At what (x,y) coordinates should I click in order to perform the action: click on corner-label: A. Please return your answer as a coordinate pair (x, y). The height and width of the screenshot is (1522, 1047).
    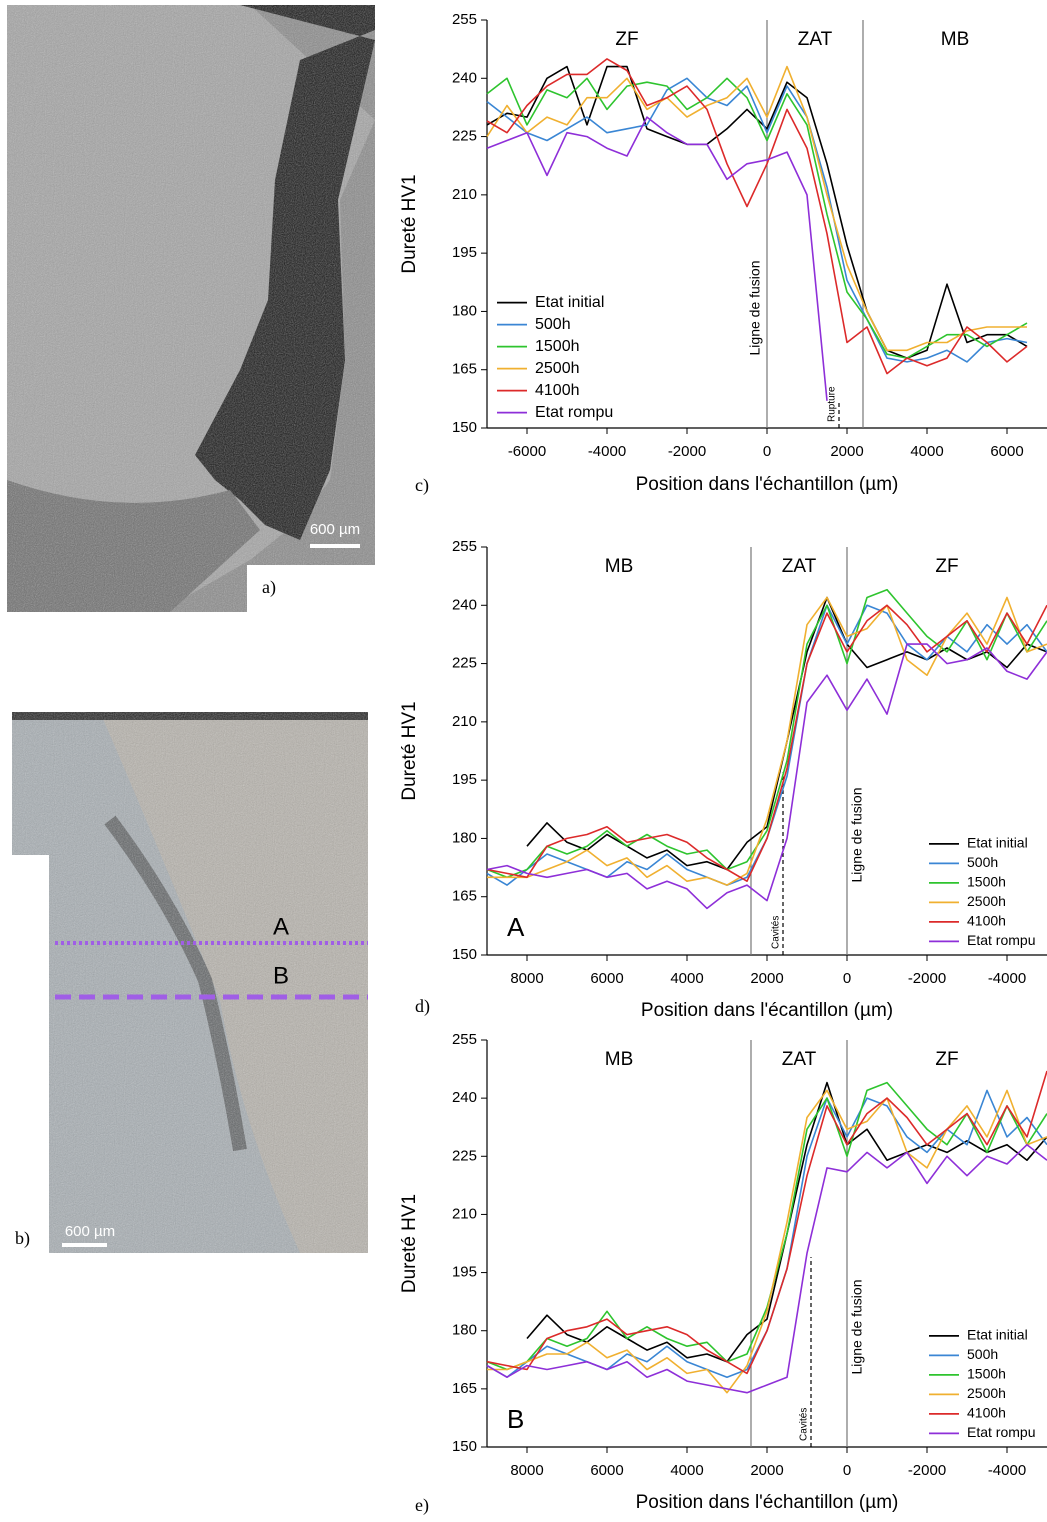
    Looking at the image, I should click on (516, 927).